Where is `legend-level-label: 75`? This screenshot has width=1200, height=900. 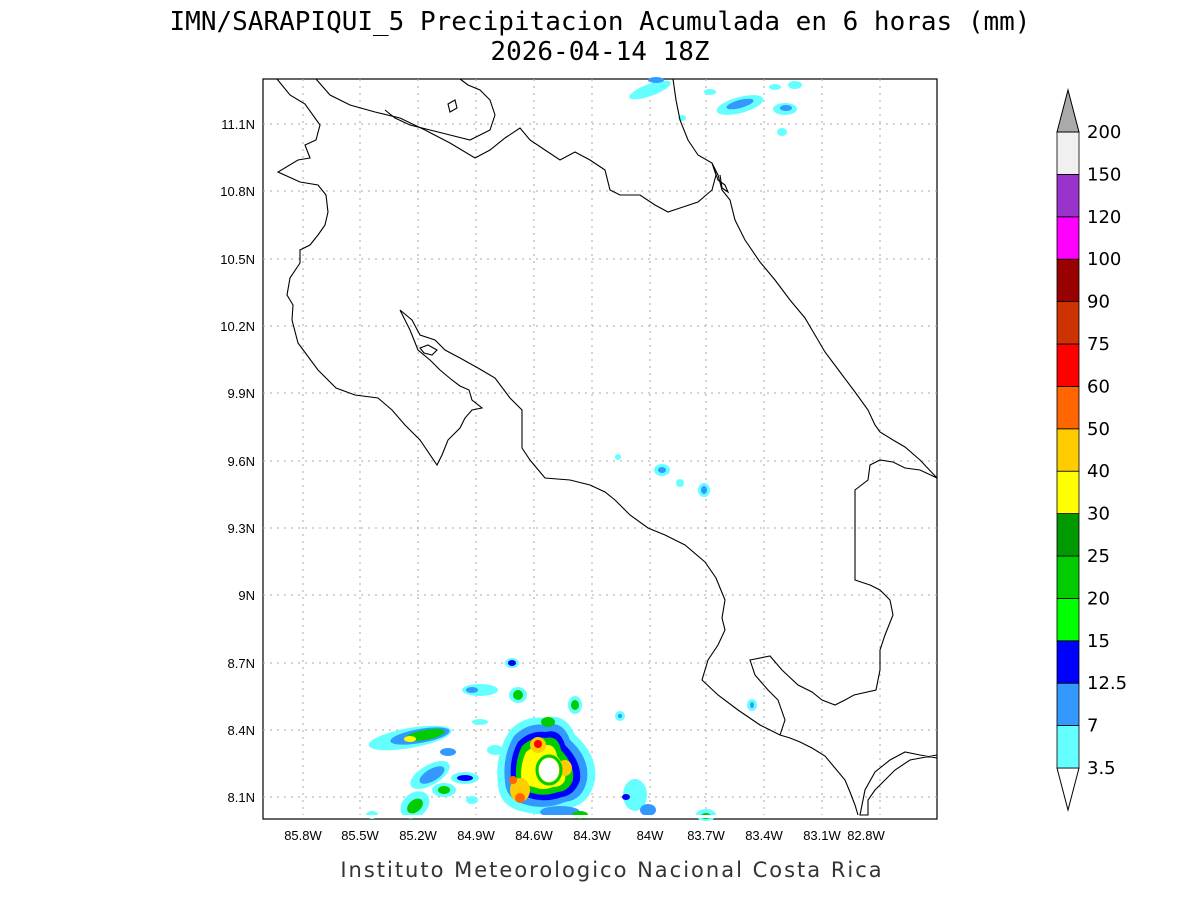
legend-level-label: 75 is located at coordinates (1098, 344).